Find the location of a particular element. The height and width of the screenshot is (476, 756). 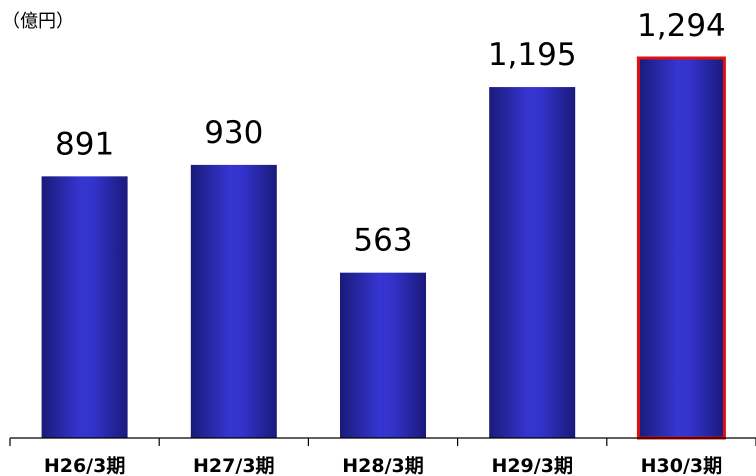

value-label-5: 1,294 is located at coordinates (681, 26).